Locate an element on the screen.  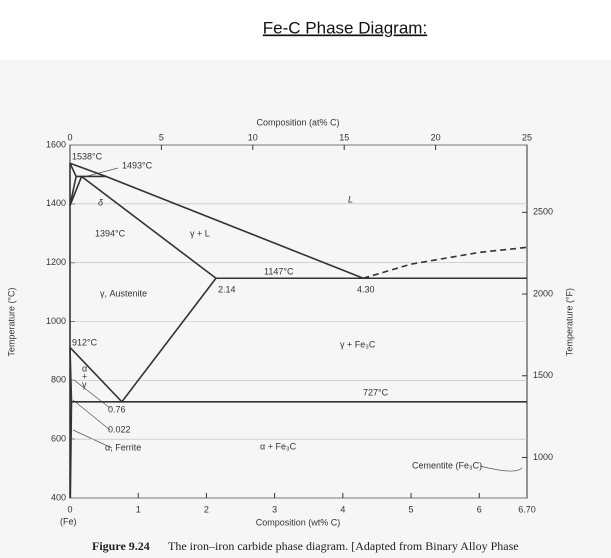
x2-tick-label: 15 is located at coordinates (344, 137).